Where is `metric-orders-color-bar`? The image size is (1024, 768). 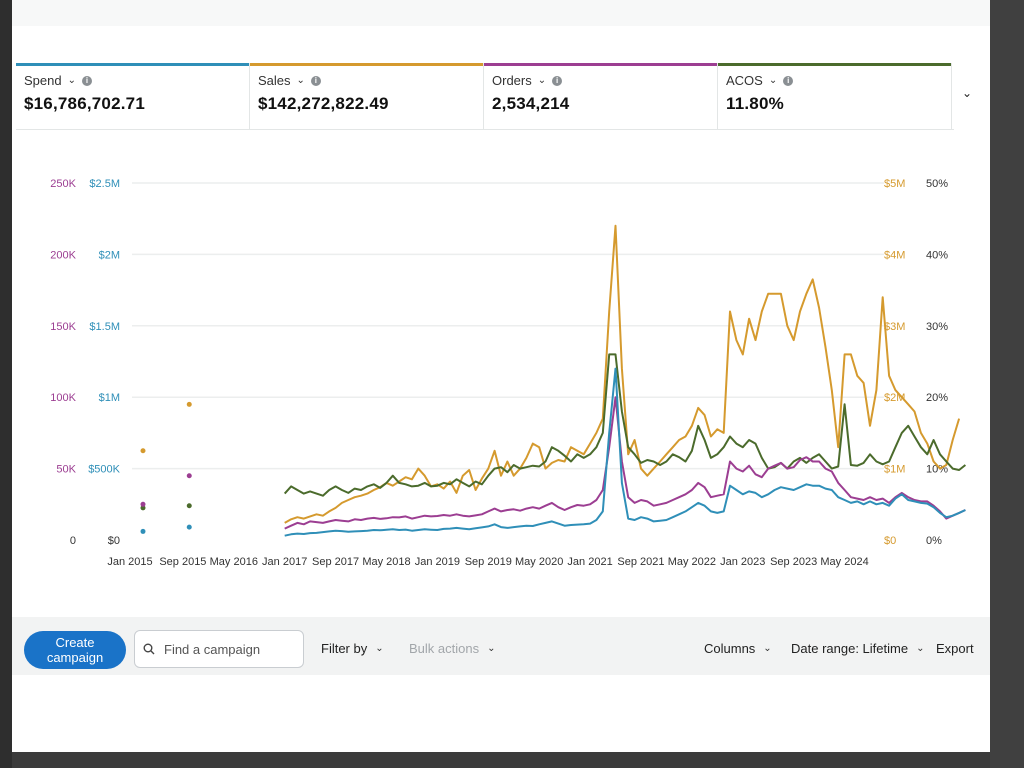 metric-orders-color-bar is located at coordinates (600, 64).